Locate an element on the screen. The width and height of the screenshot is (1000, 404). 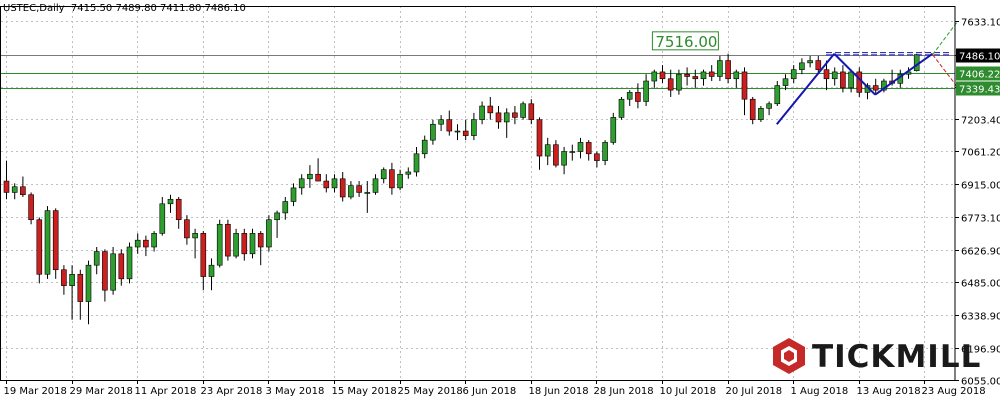
x-tick-label: 29 Mar 2018 is located at coordinates (101, 391).